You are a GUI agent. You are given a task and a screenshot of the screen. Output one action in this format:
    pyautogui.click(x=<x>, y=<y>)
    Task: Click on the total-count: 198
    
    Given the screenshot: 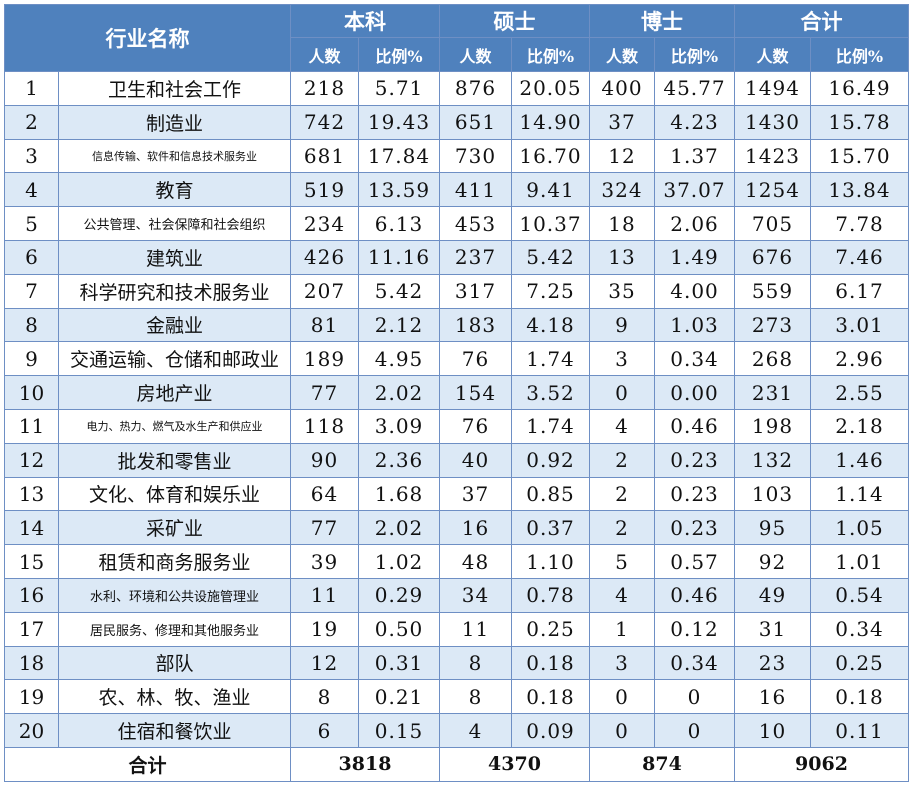 What is the action you would take?
    pyautogui.click(x=772, y=426)
    